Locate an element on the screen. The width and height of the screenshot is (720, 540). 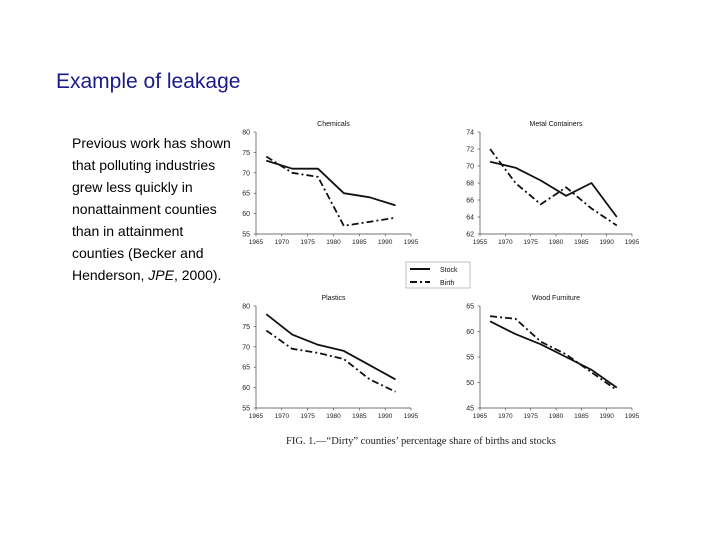
y-tick-label: 68 is located at coordinates (470, 184).